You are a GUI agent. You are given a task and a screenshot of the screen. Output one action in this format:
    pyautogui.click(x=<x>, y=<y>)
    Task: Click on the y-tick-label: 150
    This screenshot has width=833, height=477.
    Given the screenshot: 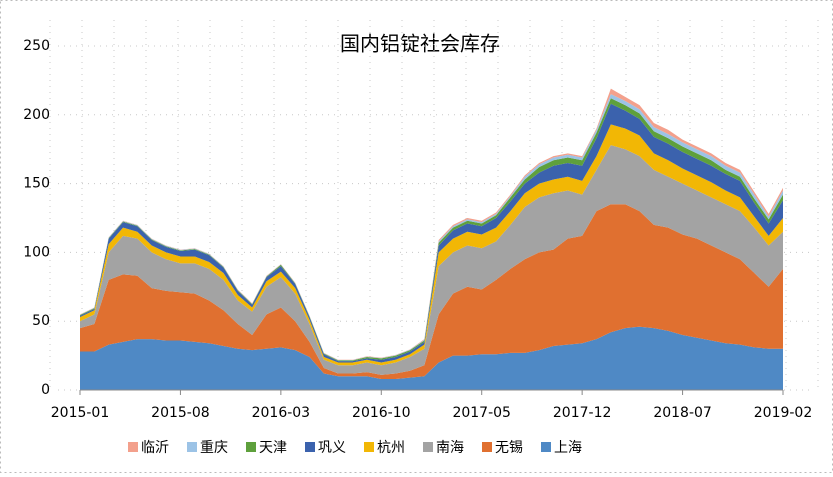 What is the action you would take?
    pyautogui.click(x=36, y=184)
    